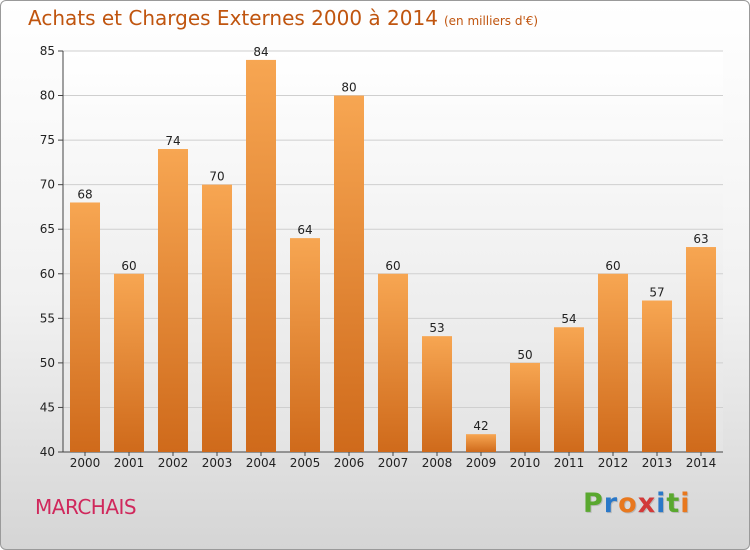  I want to click on data-label: 42, so click(480, 426).